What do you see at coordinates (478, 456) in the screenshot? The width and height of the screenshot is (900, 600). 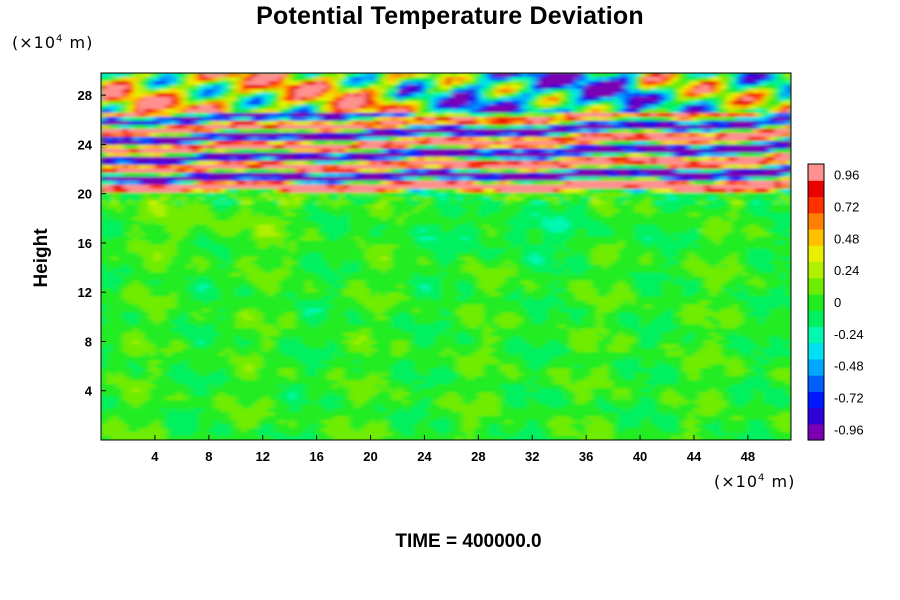 I see `x-tick-label: 28` at bounding box center [478, 456].